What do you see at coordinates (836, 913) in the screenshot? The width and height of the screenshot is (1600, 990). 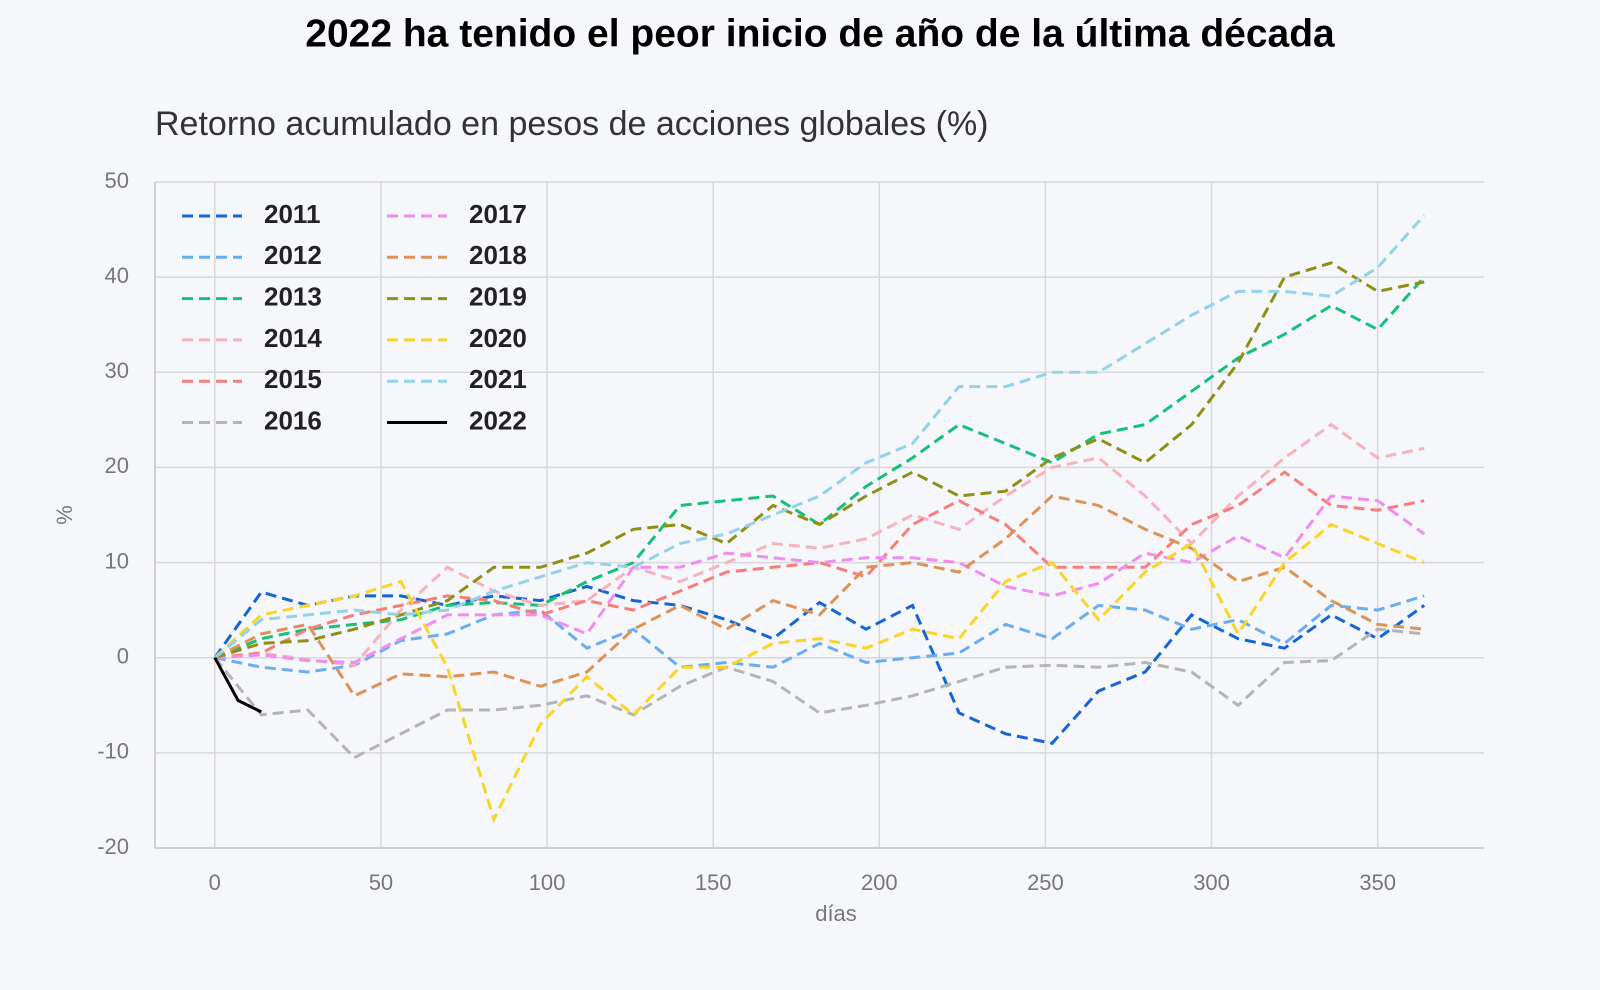 I see `x-axis-label: días` at bounding box center [836, 913].